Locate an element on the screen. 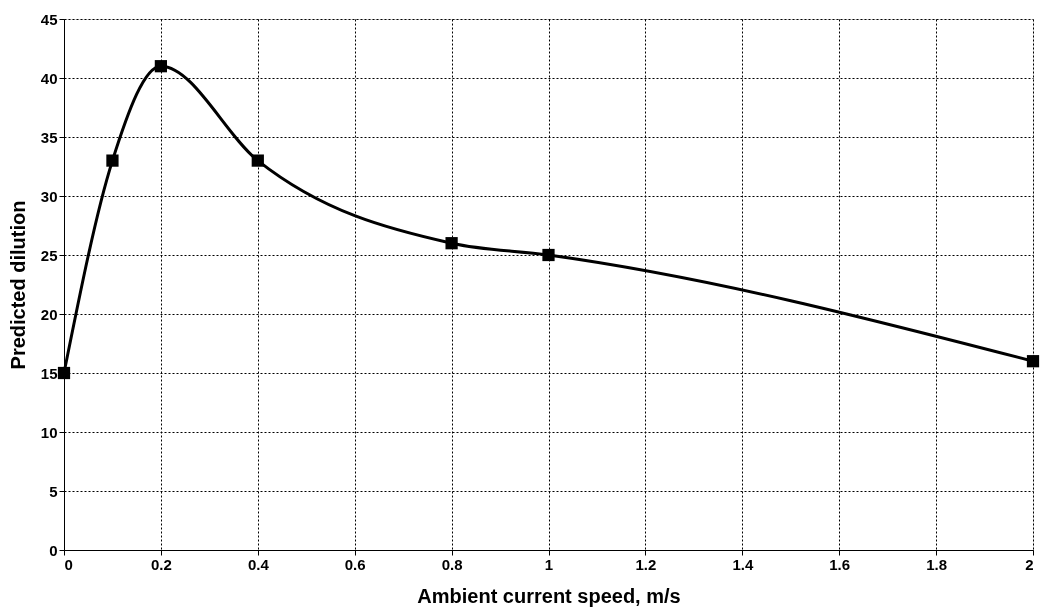 The height and width of the screenshot is (614, 1052). y-tick-label: 40 is located at coordinates (49, 78).